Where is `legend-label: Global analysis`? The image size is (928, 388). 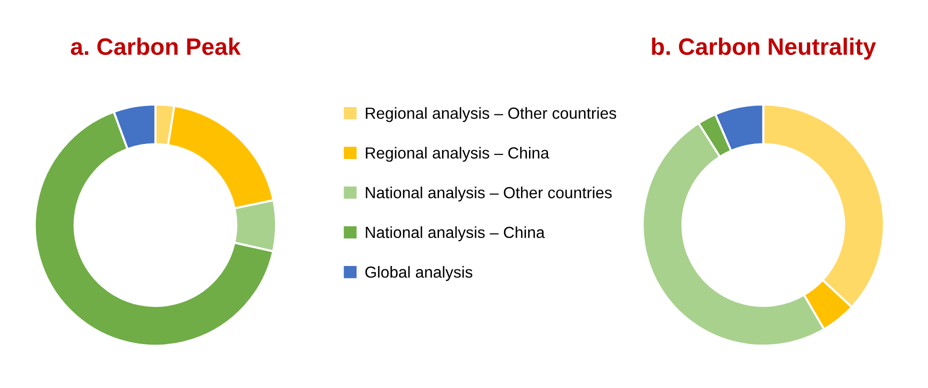
legend-label: Global analysis is located at coordinates (418, 273).